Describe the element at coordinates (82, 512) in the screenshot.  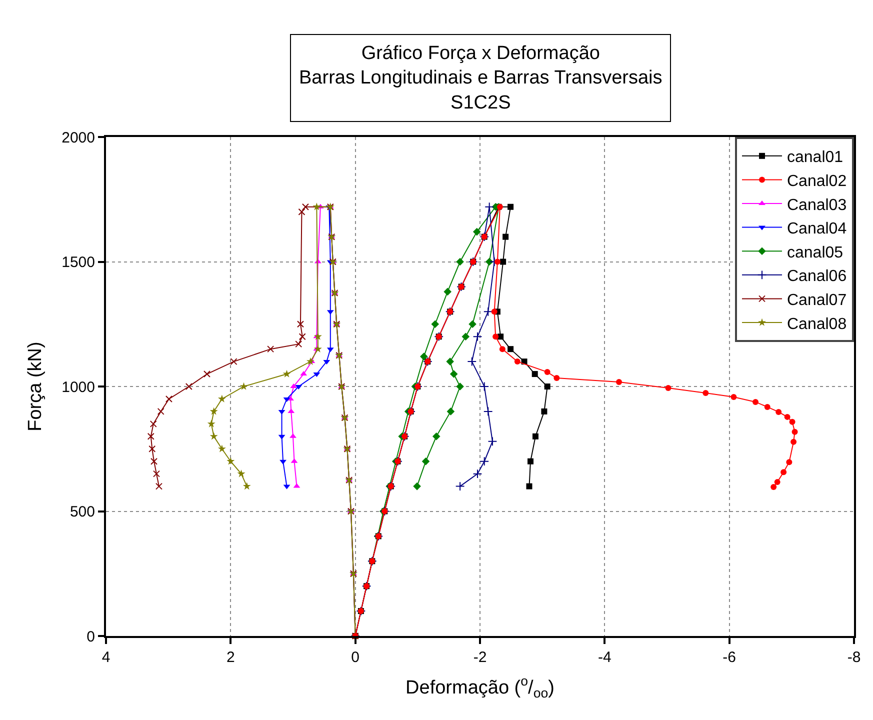
I see `y-tick-label: 500` at that location.